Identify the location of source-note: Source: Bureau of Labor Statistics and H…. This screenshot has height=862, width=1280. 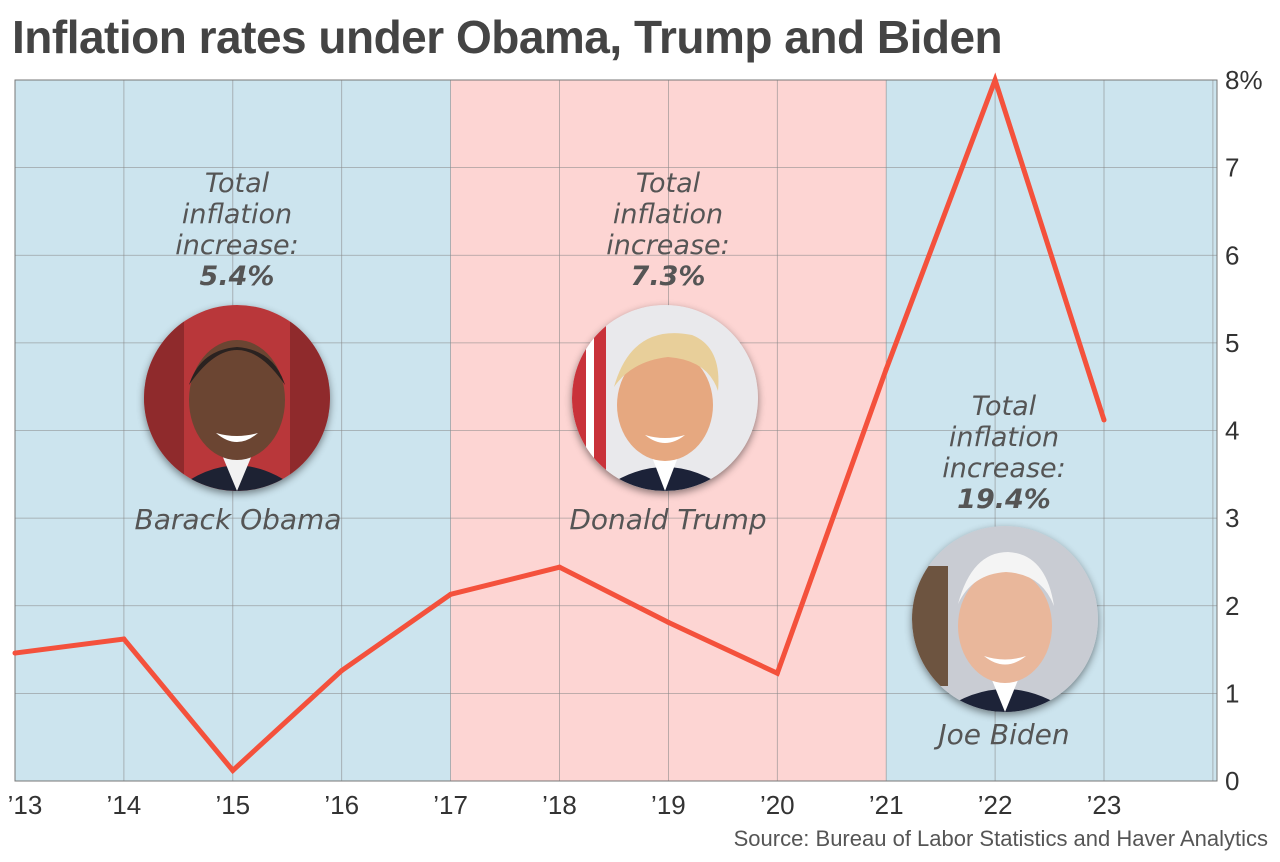
(1000, 838).